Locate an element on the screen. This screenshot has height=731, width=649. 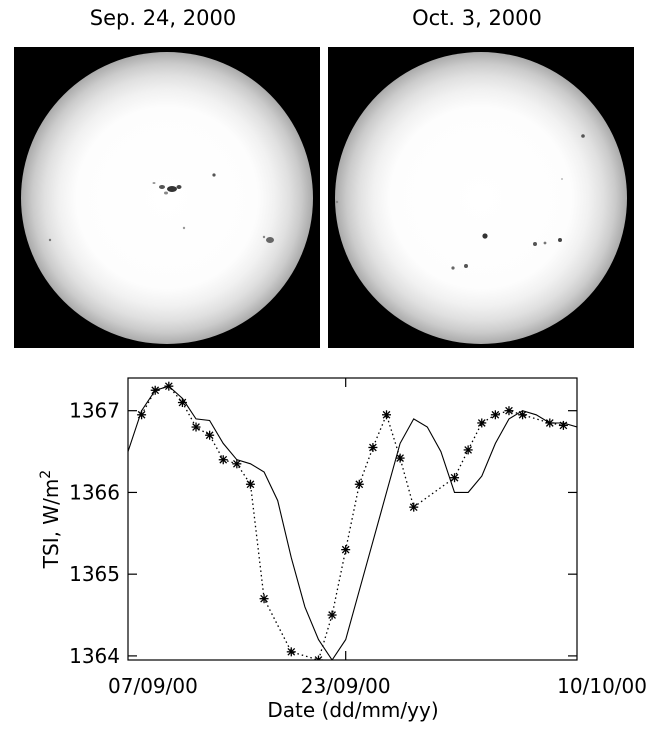
y-tick-label: 1365 is located at coordinates (94, 574).